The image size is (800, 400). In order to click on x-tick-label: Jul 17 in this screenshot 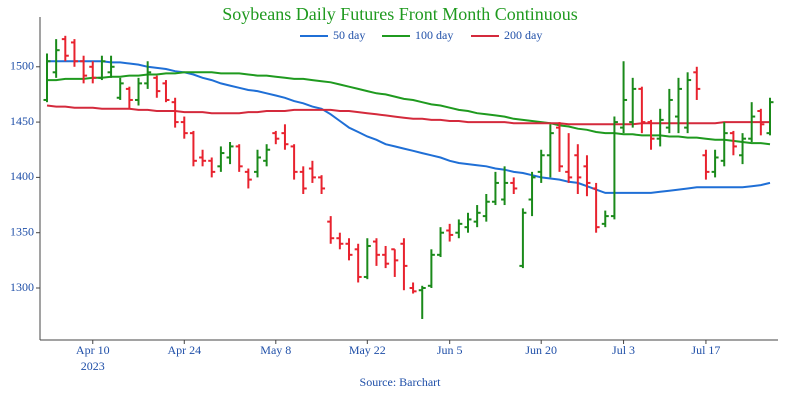, I will do `click(705, 350)`.